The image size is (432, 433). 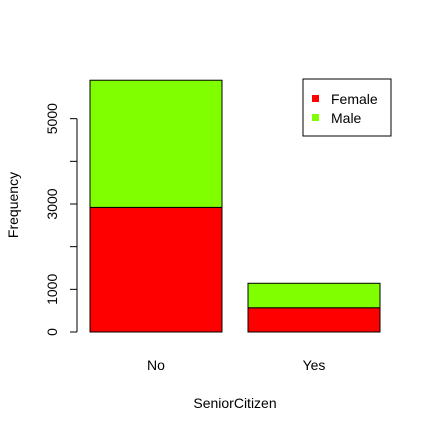 I want to click on bar-no-male, so click(x=156, y=143).